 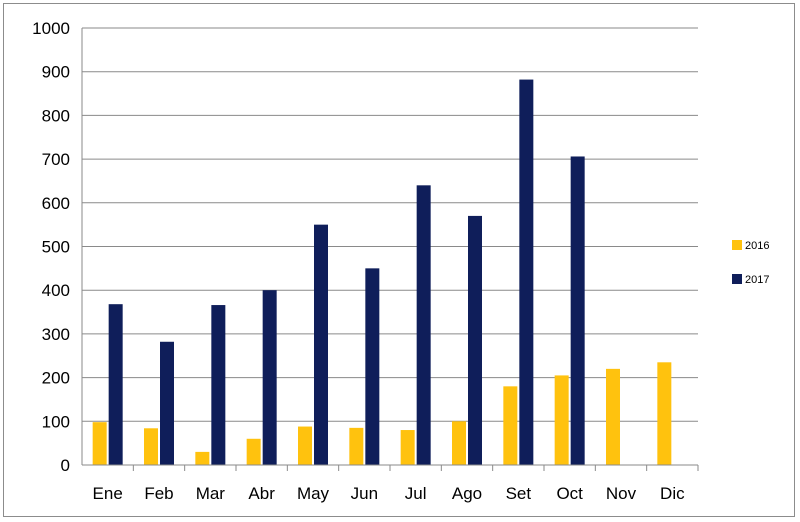 I want to click on bar-2016-ene, so click(x=99, y=443).